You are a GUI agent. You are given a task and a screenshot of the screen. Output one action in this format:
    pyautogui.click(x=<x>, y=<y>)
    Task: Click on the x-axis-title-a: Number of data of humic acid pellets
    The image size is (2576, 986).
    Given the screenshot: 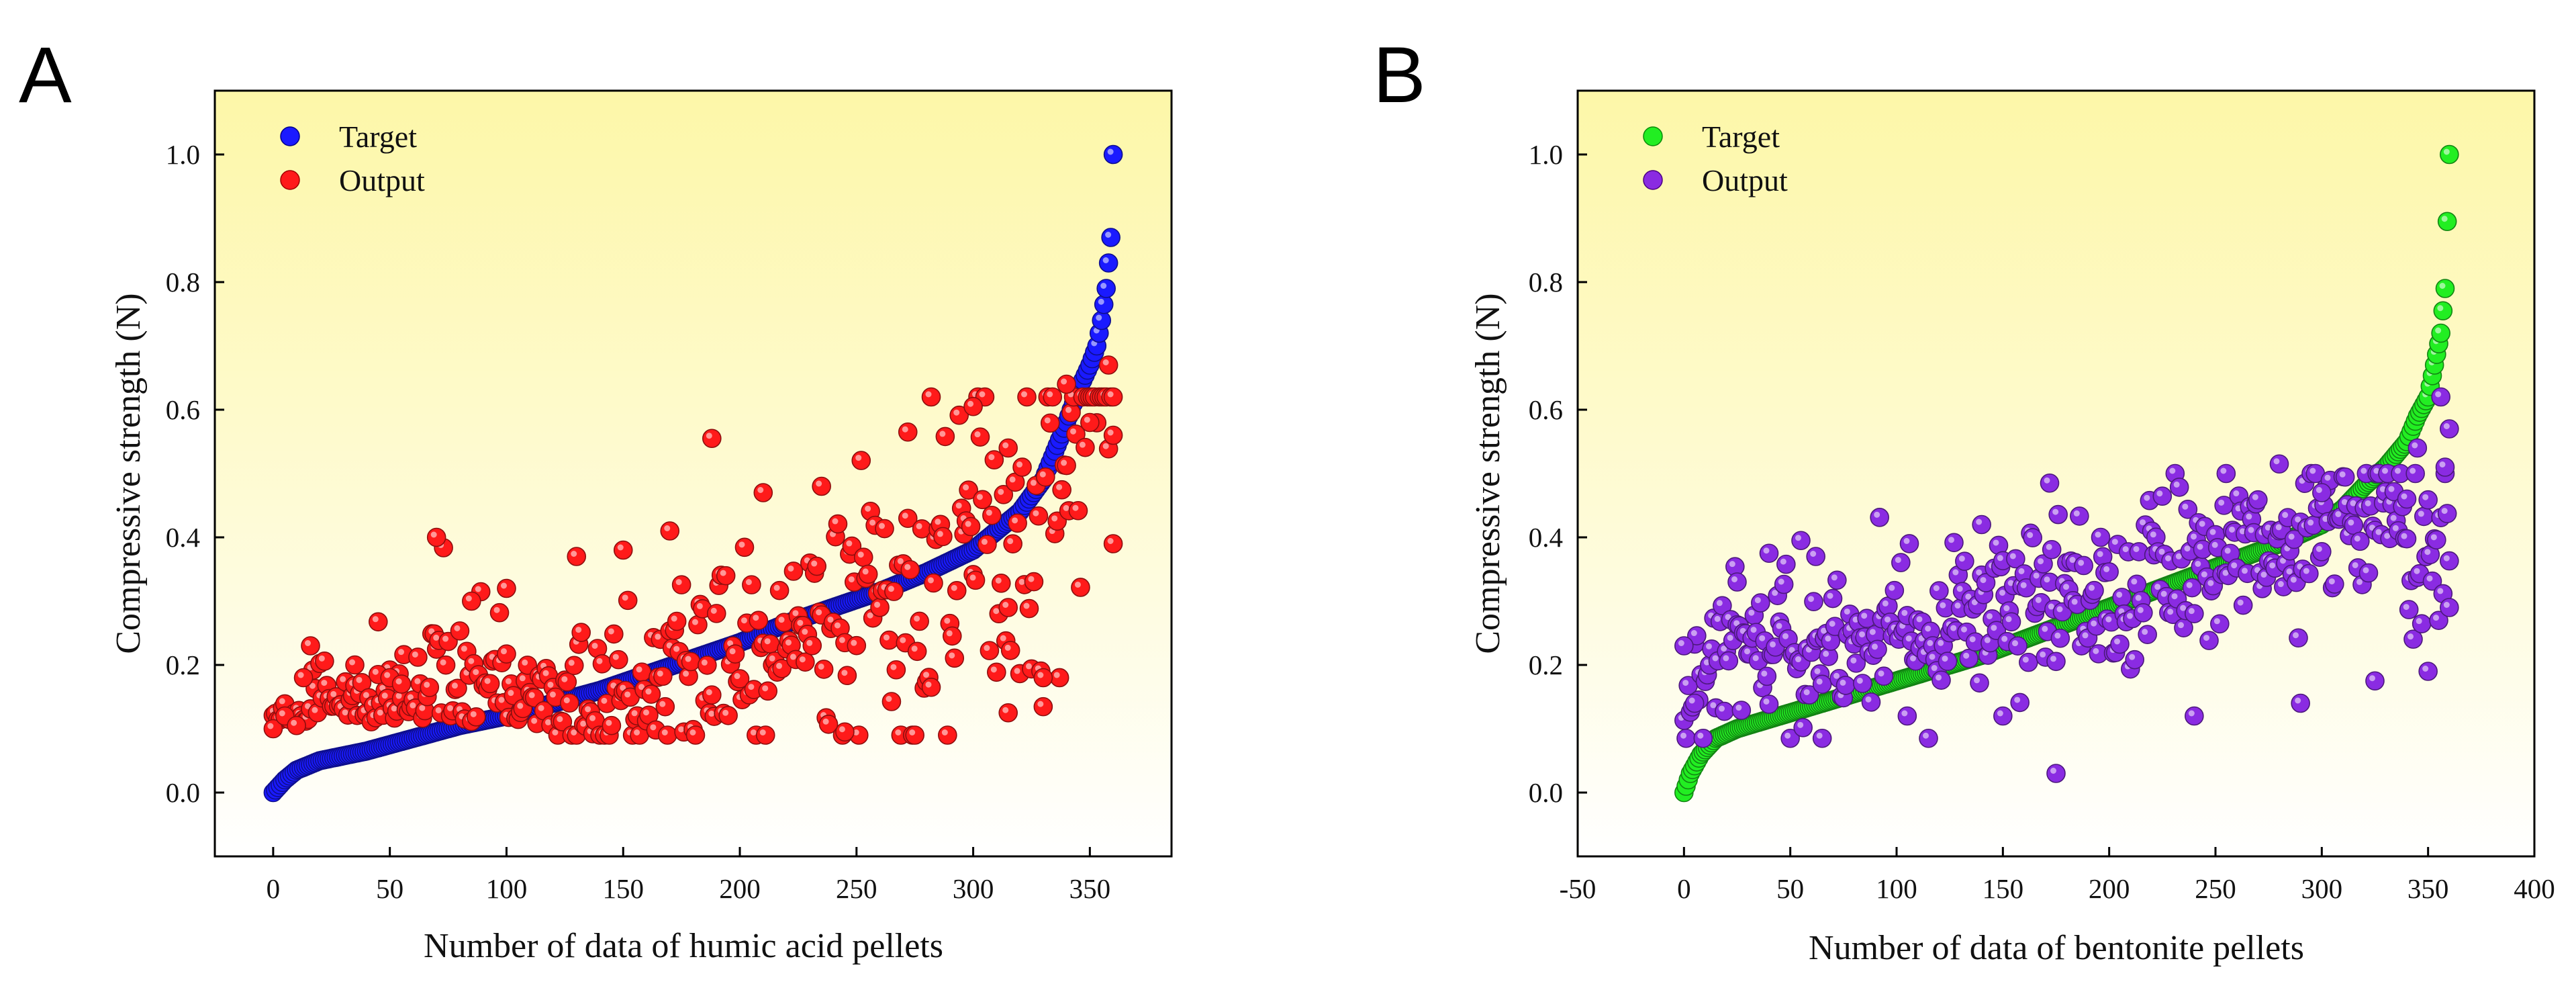 What is the action you would take?
    pyautogui.click(x=683, y=946)
    